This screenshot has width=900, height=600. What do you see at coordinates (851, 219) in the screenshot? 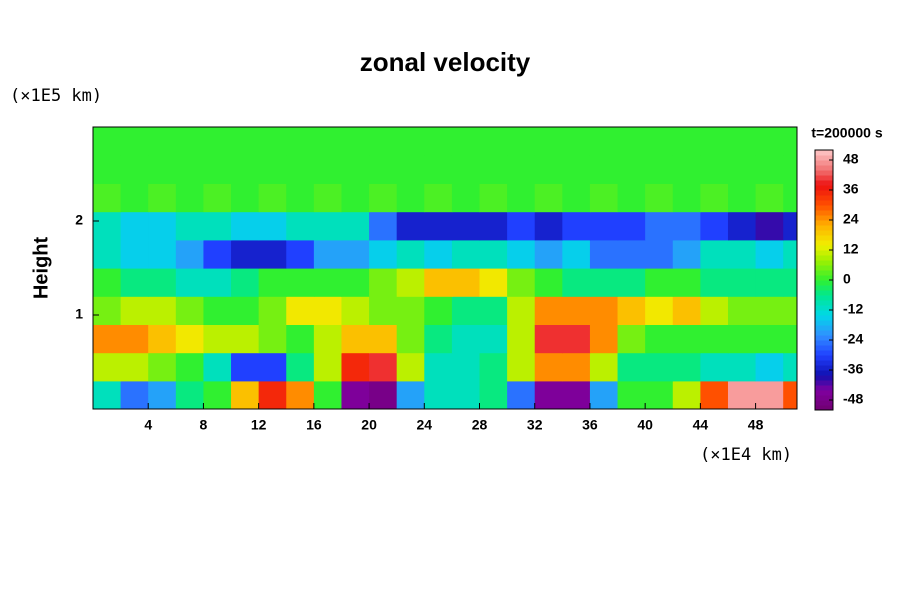
I see `colorbar-tick-label: 24` at bounding box center [851, 219].